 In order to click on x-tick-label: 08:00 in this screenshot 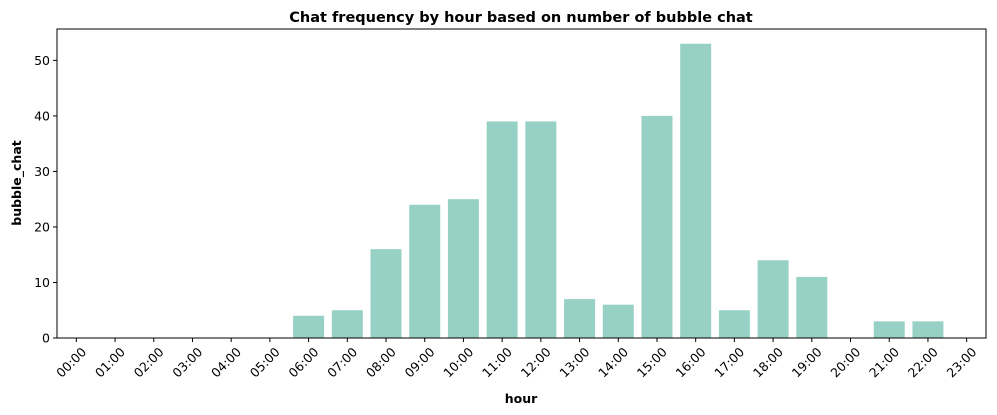, I will do `click(381, 362)`.